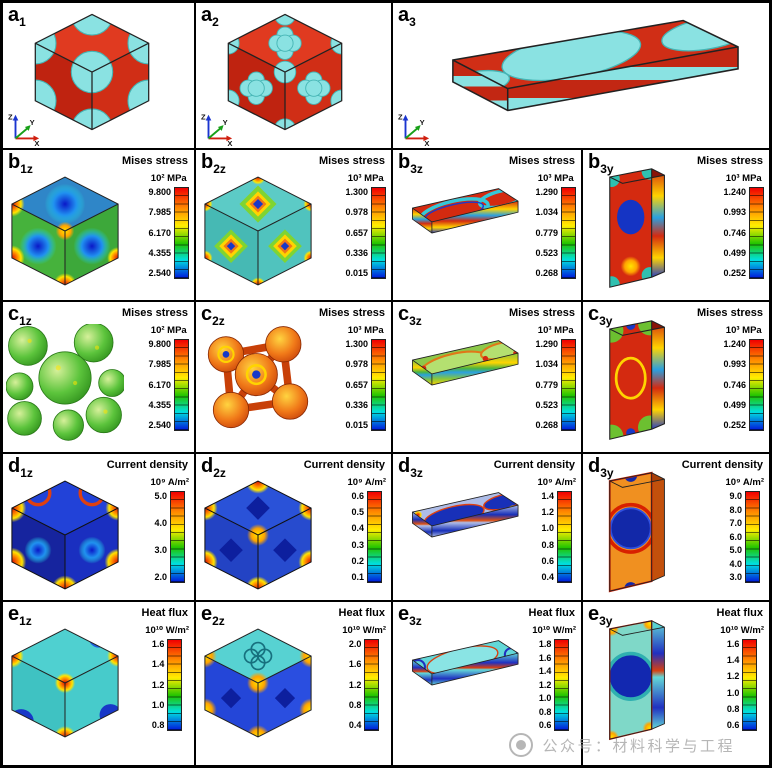  I want to click on panel-label-a3: a3, so click(407, 16).